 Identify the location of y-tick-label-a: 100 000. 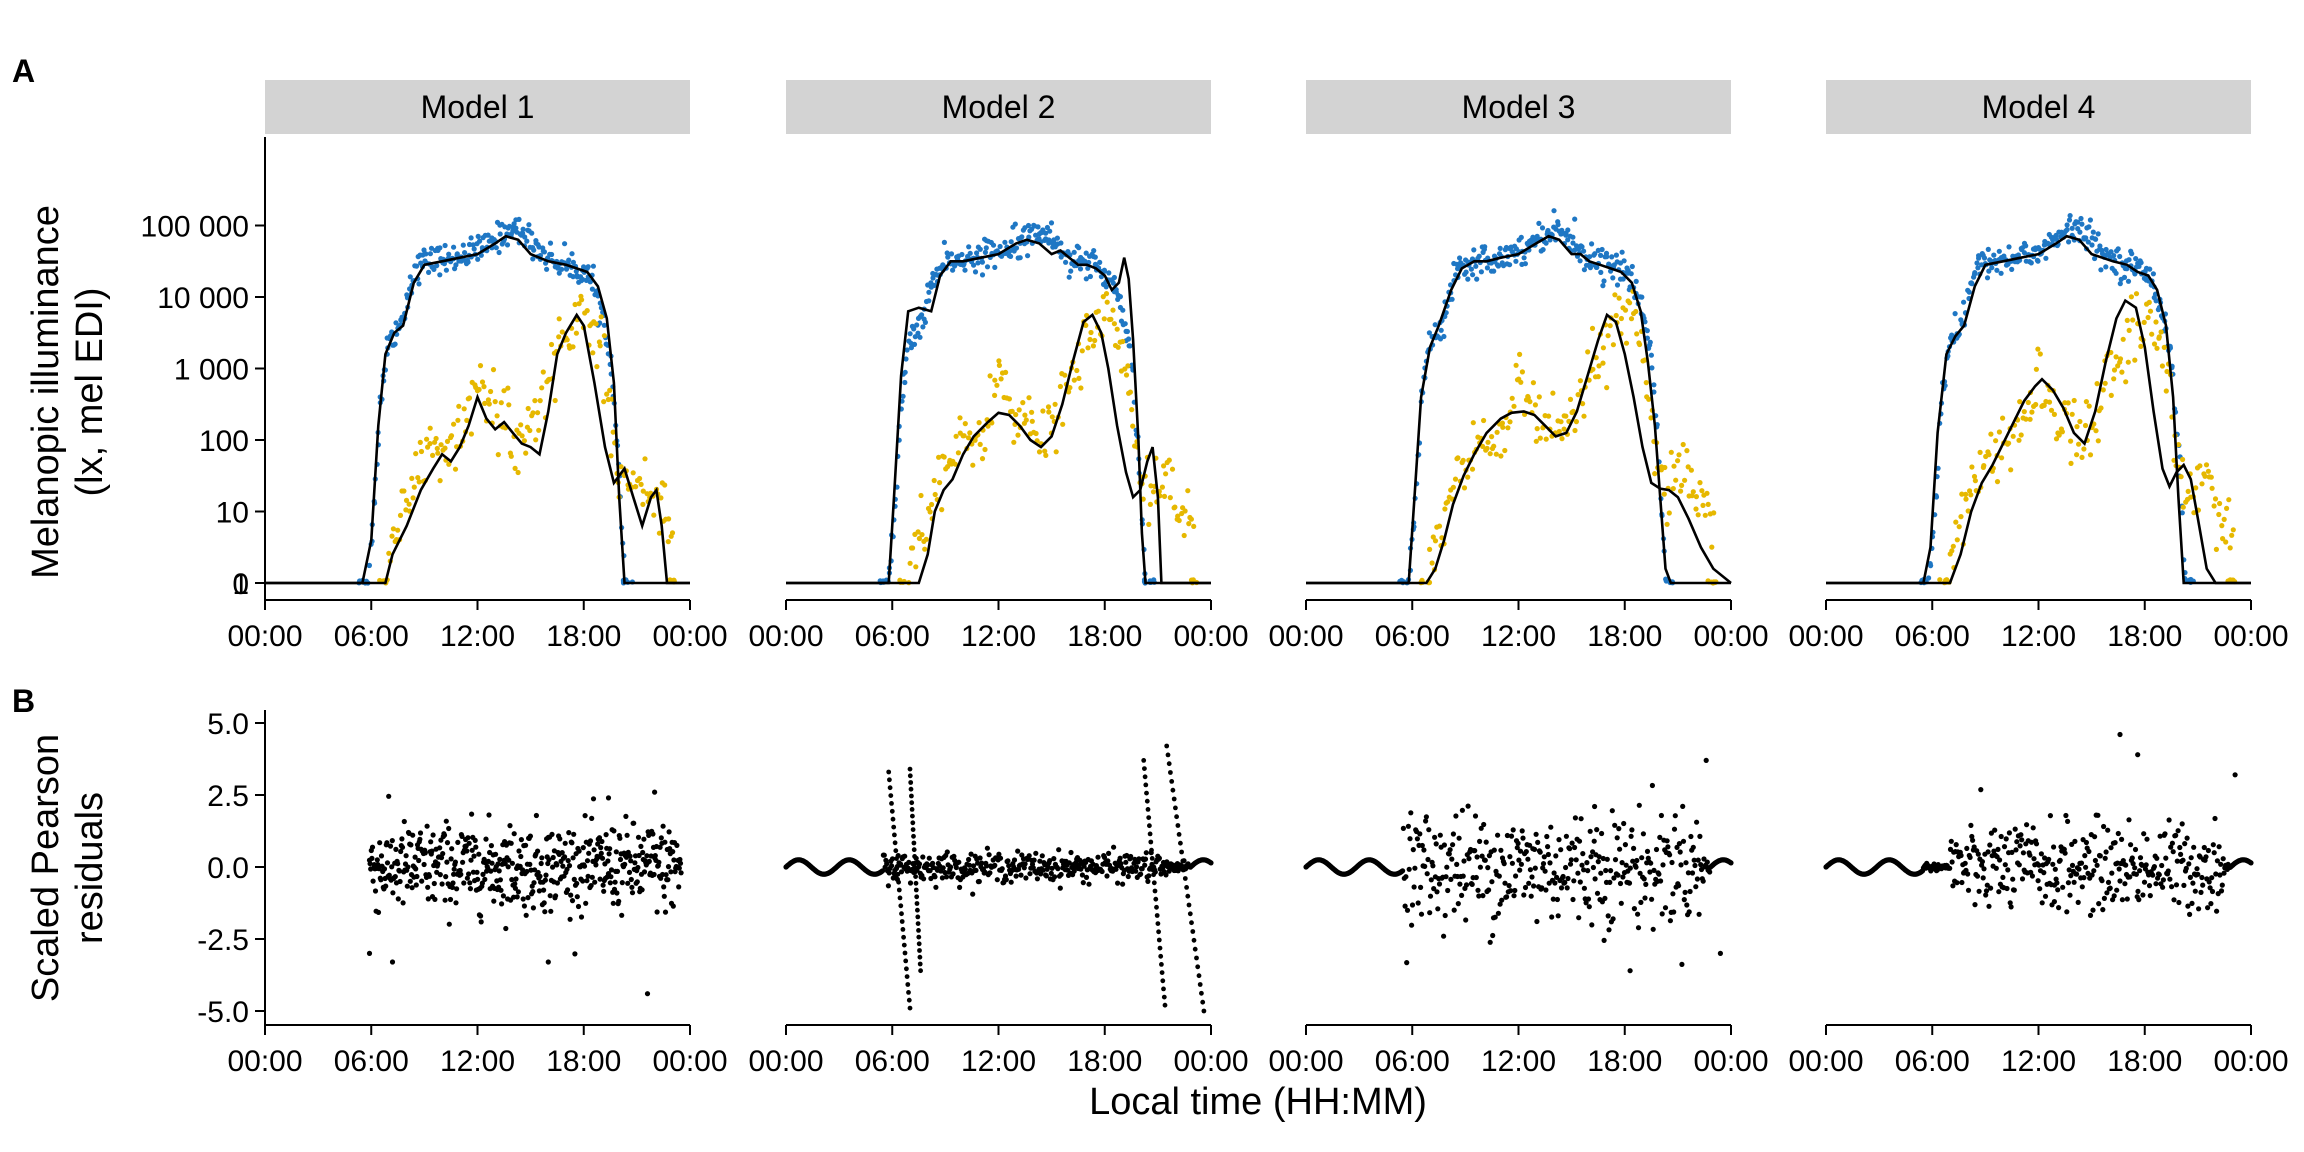
(195, 227).